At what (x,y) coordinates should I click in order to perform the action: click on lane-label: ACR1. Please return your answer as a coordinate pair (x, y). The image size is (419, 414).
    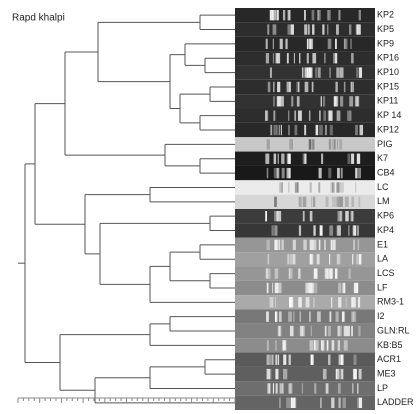
    Looking at the image, I should click on (389, 359).